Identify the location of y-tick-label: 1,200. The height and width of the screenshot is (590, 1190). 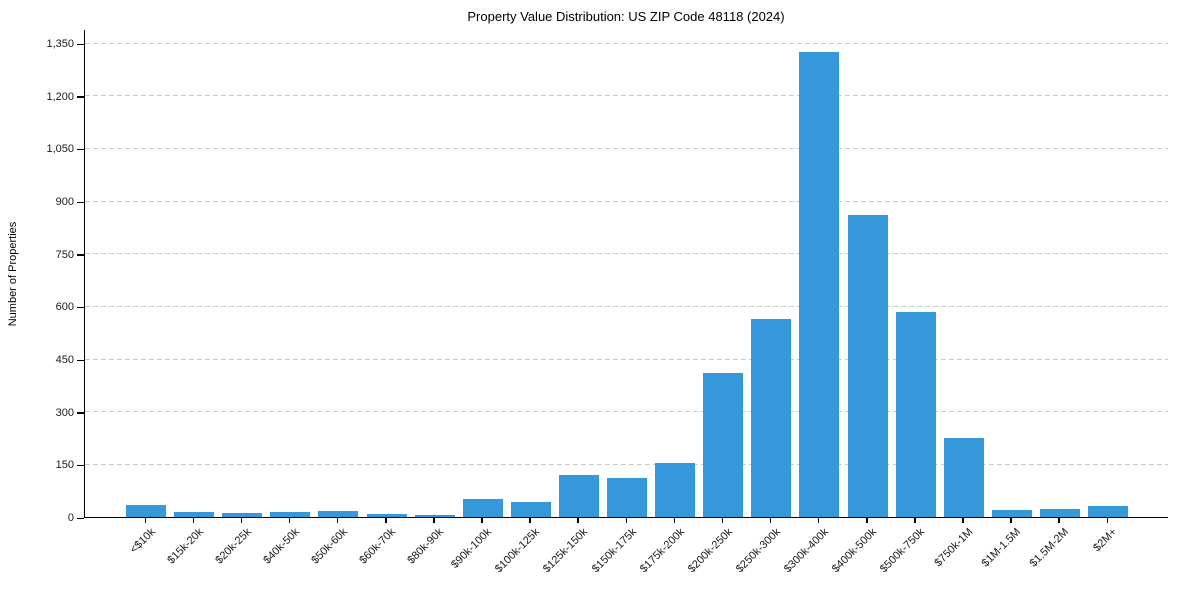
(60, 96).